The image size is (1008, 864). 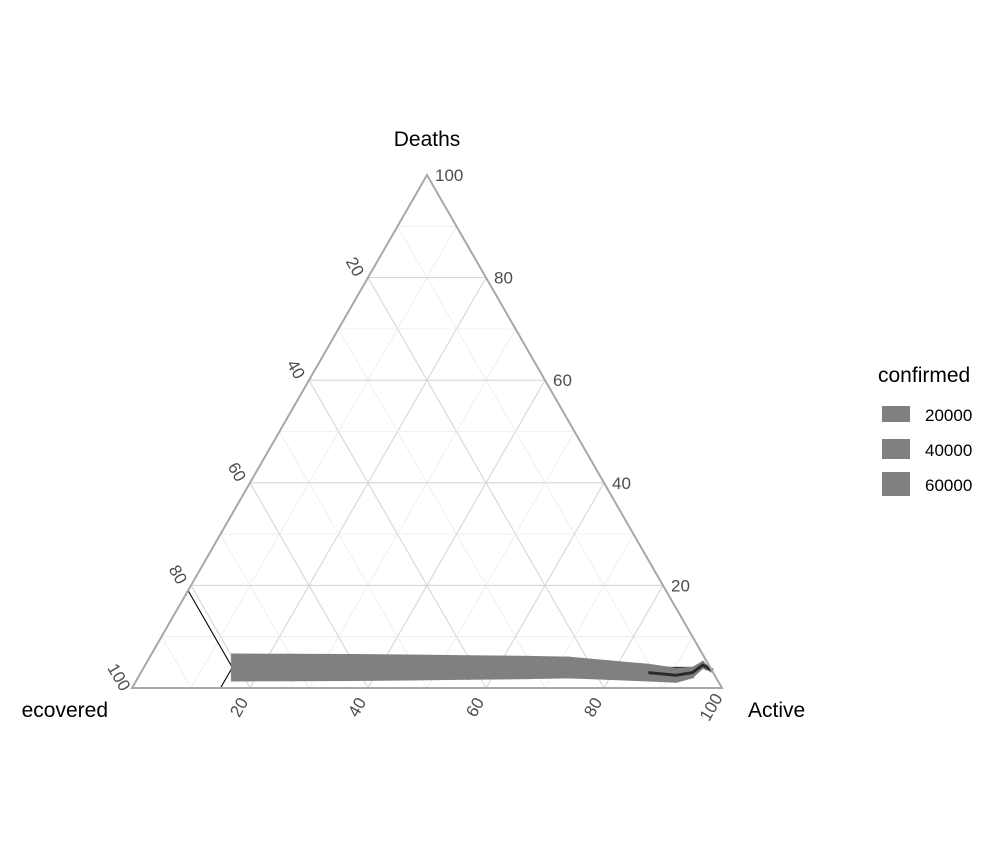 I want to click on tick-recovered-80: 80, so click(x=178, y=575).